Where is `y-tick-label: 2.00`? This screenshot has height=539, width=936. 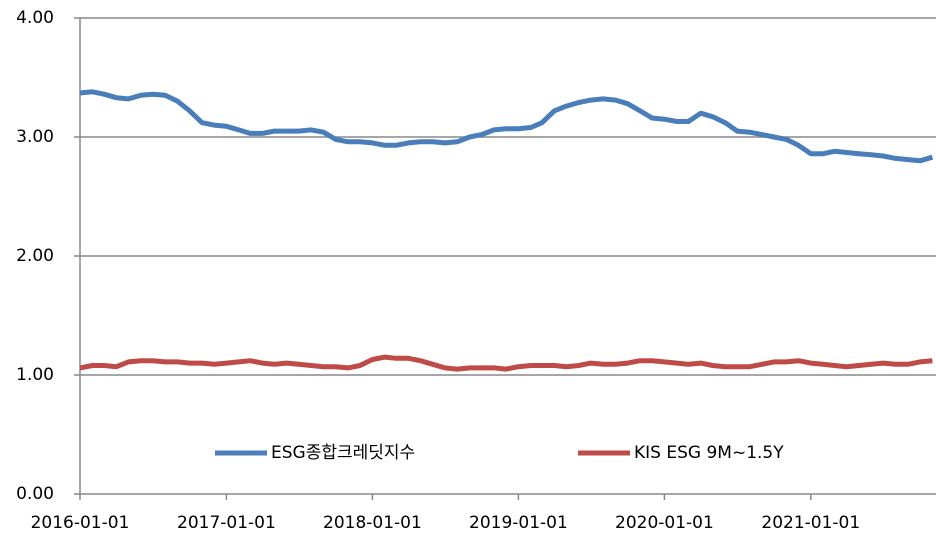
y-tick-label: 2.00 is located at coordinates (35, 256).